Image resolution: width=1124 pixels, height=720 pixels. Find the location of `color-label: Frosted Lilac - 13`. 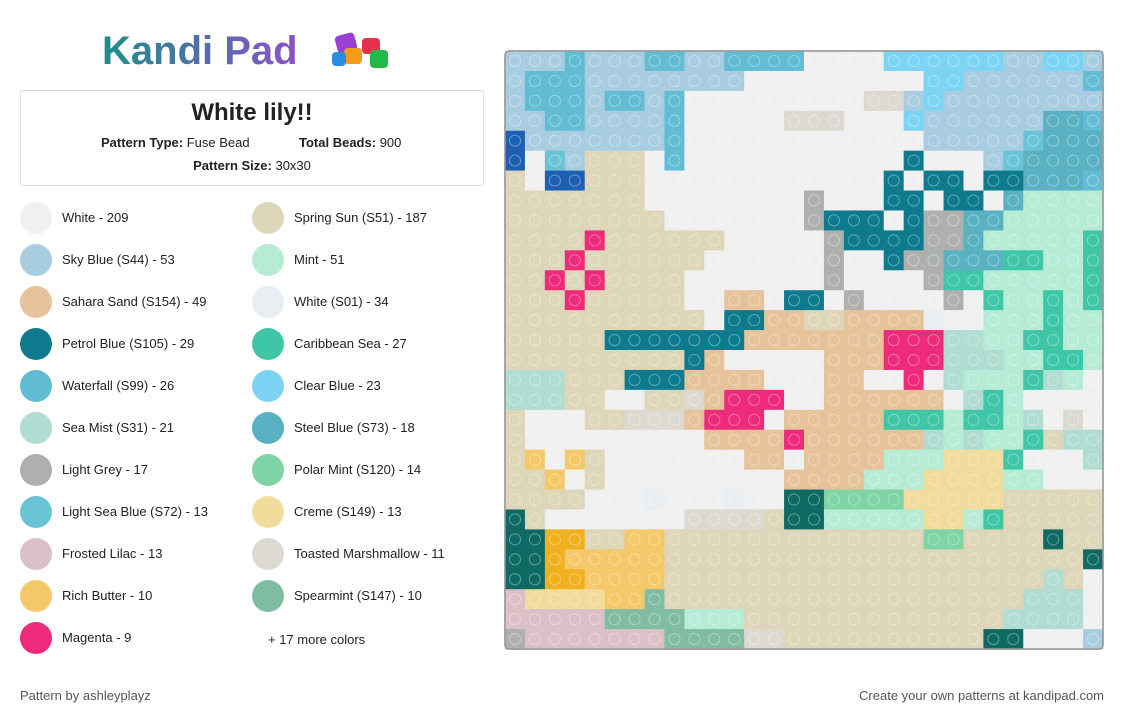

color-label: Frosted Lilac - 13 is located at coordinates (112, 553).